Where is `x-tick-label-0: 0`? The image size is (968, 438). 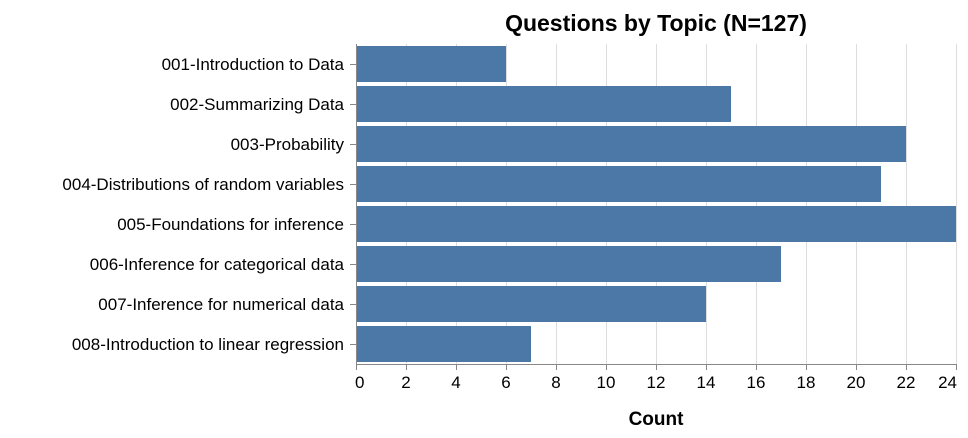
x-tick-label-0: 0 is located at coordinates (359, 382).